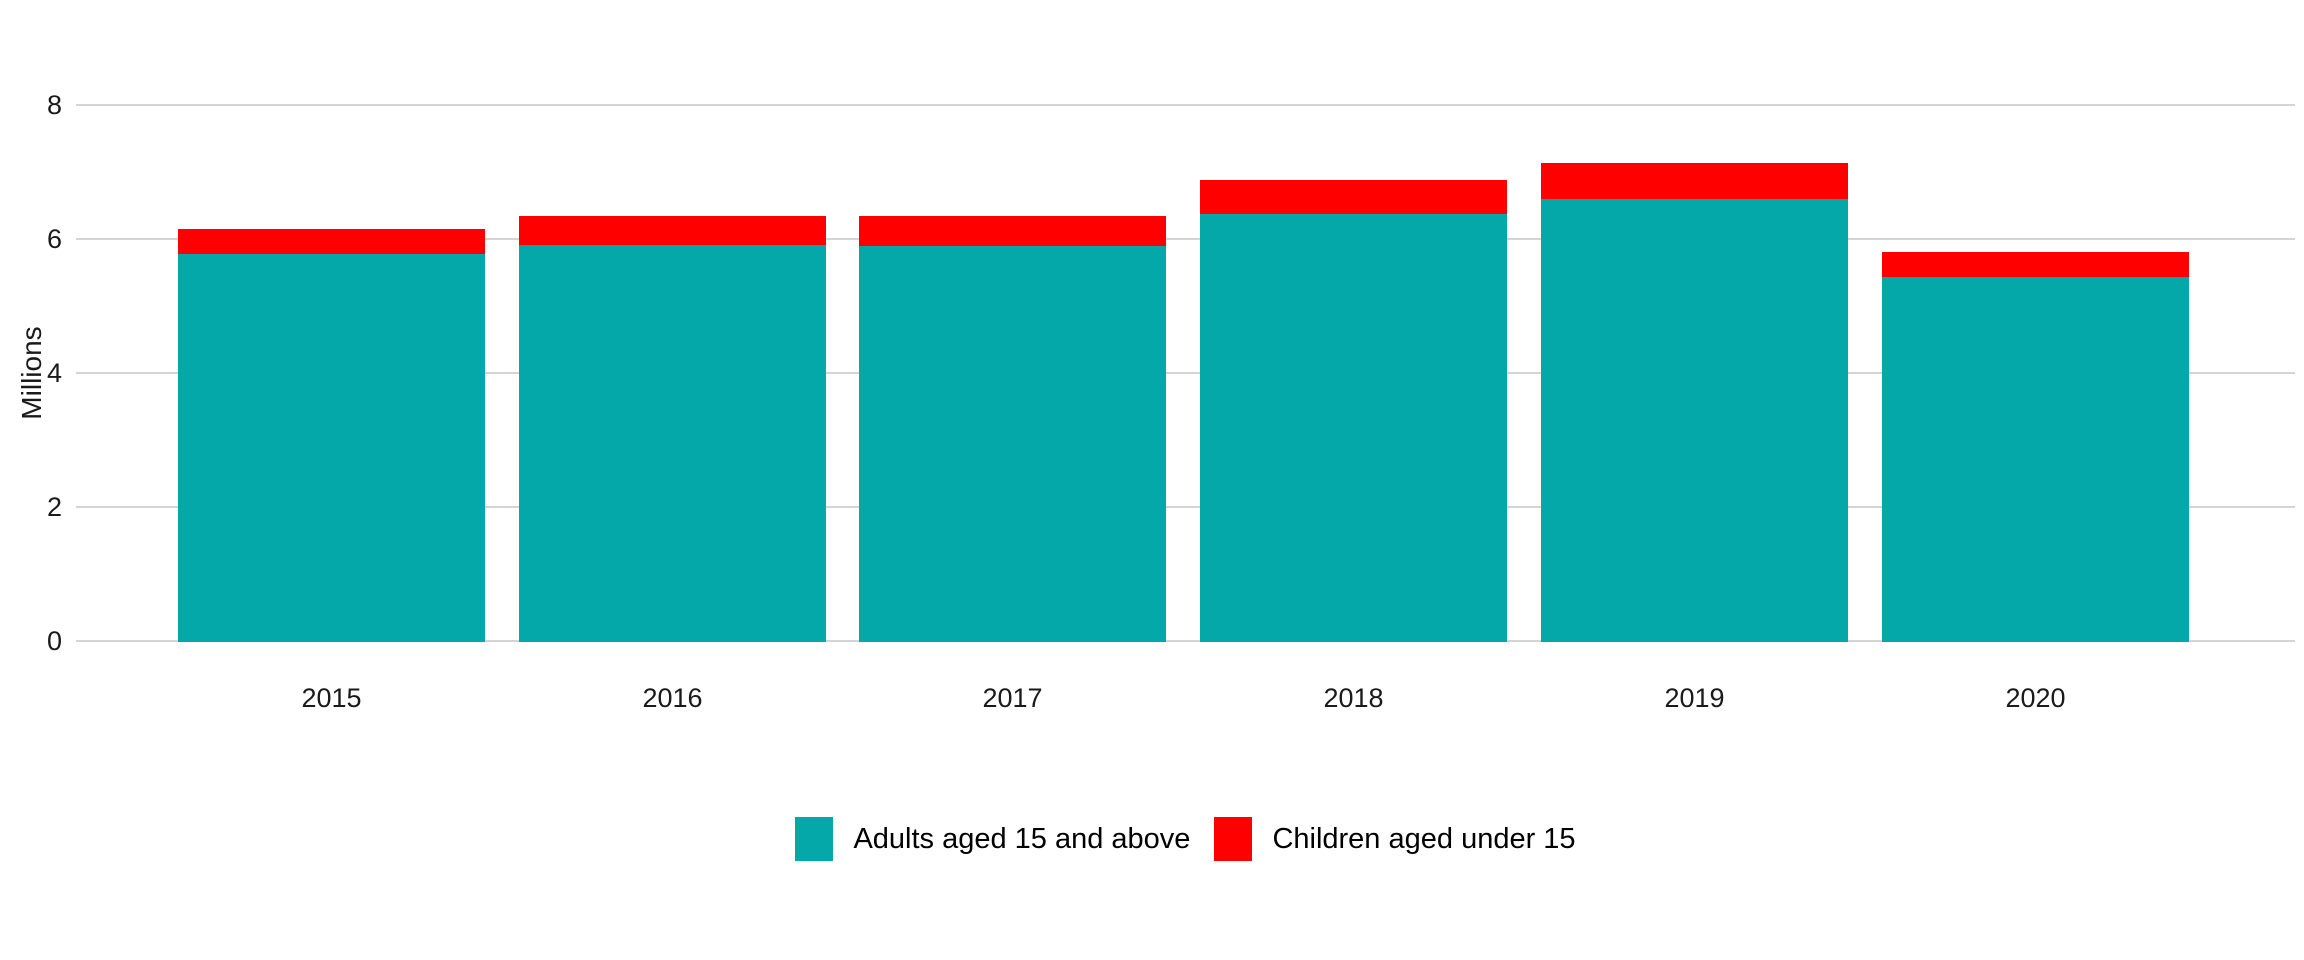 The width and height of the screenshot is (2304, 960). Describe the element at coordinates (54, 641) in the screenshot. I see `y-axis-tick-label: 0` at that location.